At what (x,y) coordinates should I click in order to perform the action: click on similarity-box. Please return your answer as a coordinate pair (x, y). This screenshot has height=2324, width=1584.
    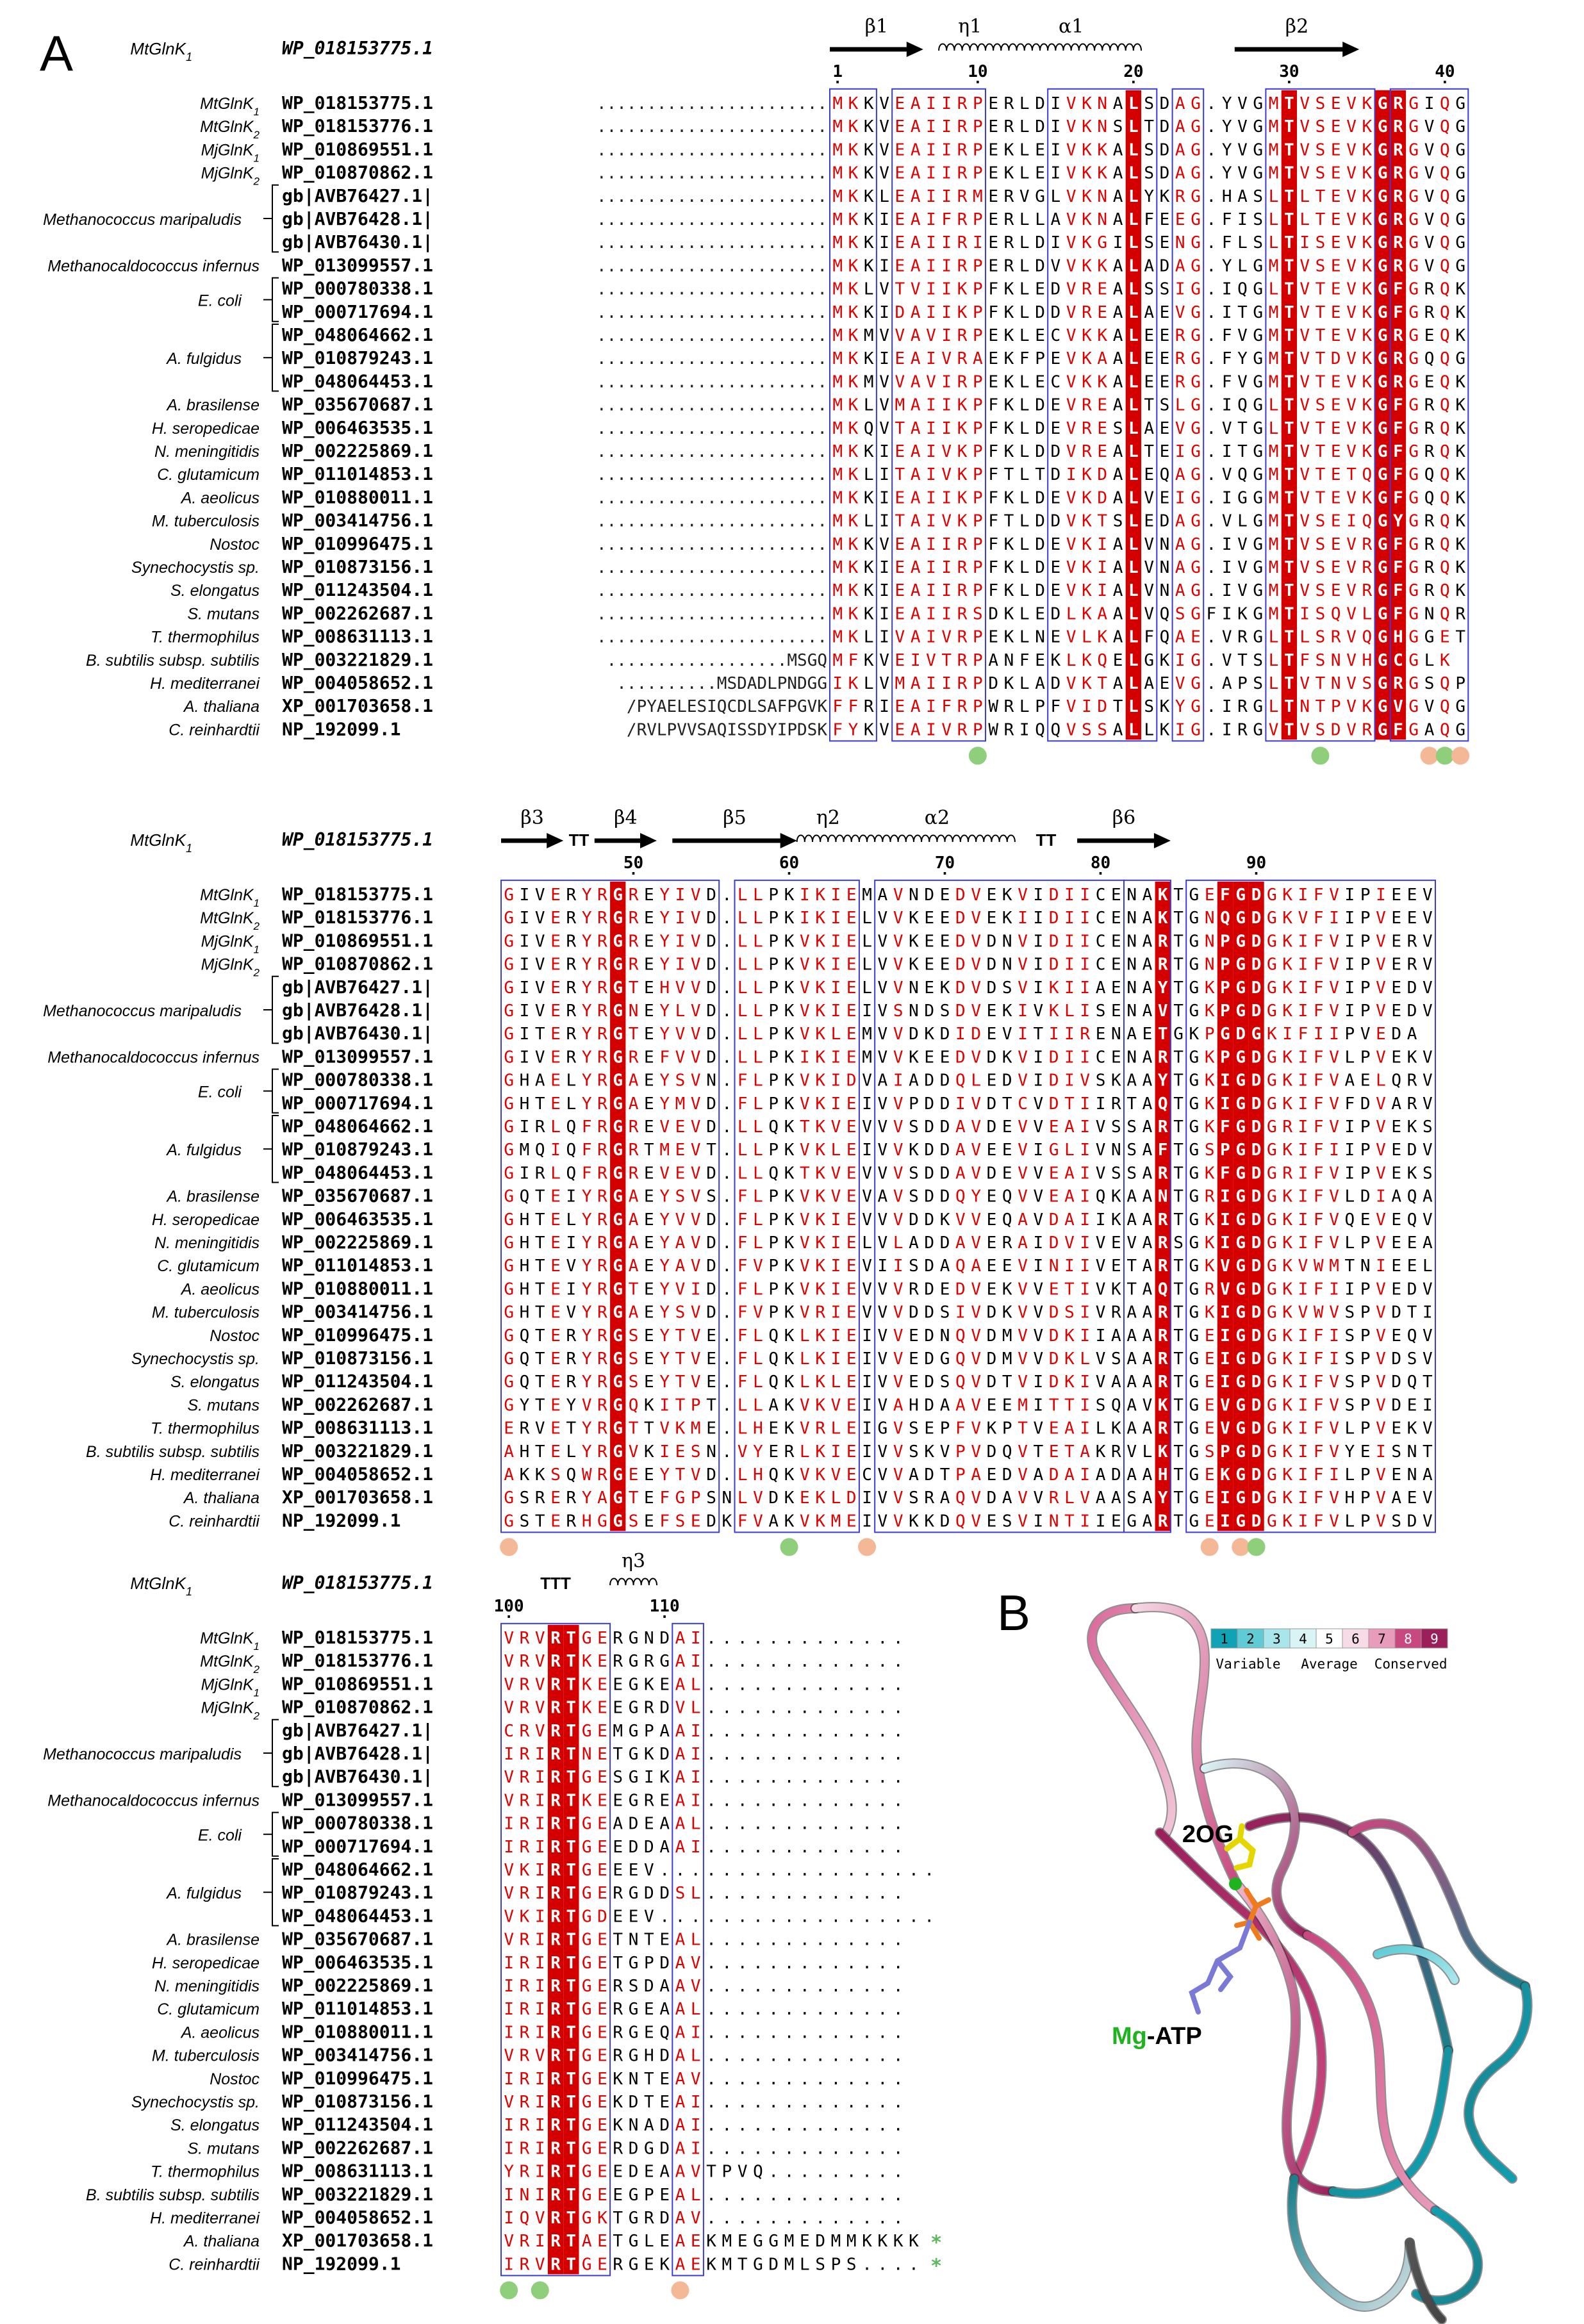
    Looking at the image, I should click on (1188, 415).